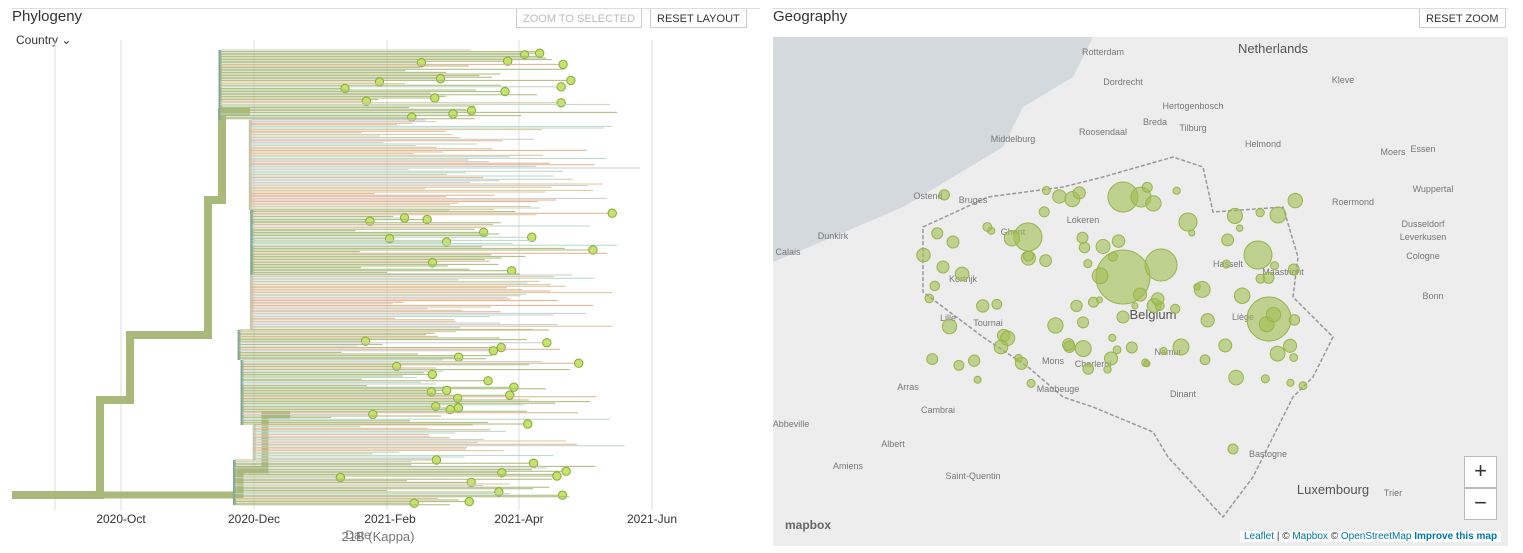 The height and width of the screenshot is (553, 1523). What do you see at coordinates (1310, 536) in the screenshot?
I see `link: Mapbox` at bounding box center [1310, 536].